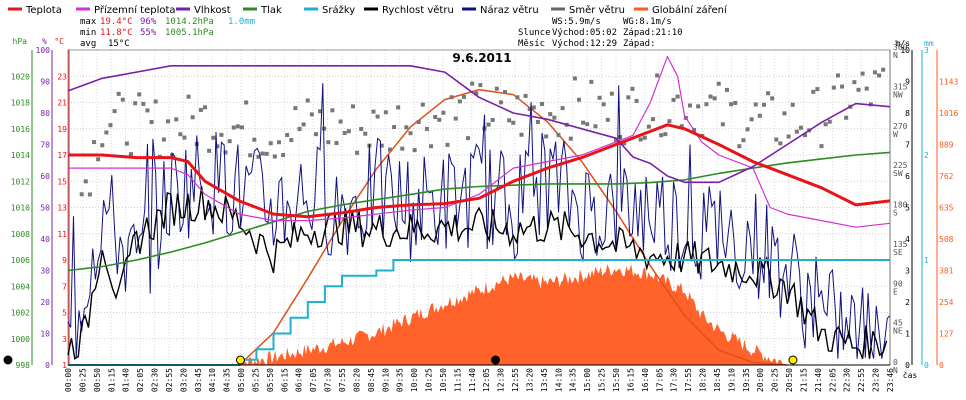 The height and width of the screenshot is (400, 966). What do you see at coordinates (907, 82) in the screenshot?
I see `ms-tick-label: 9` at bounding box center [907, 82].